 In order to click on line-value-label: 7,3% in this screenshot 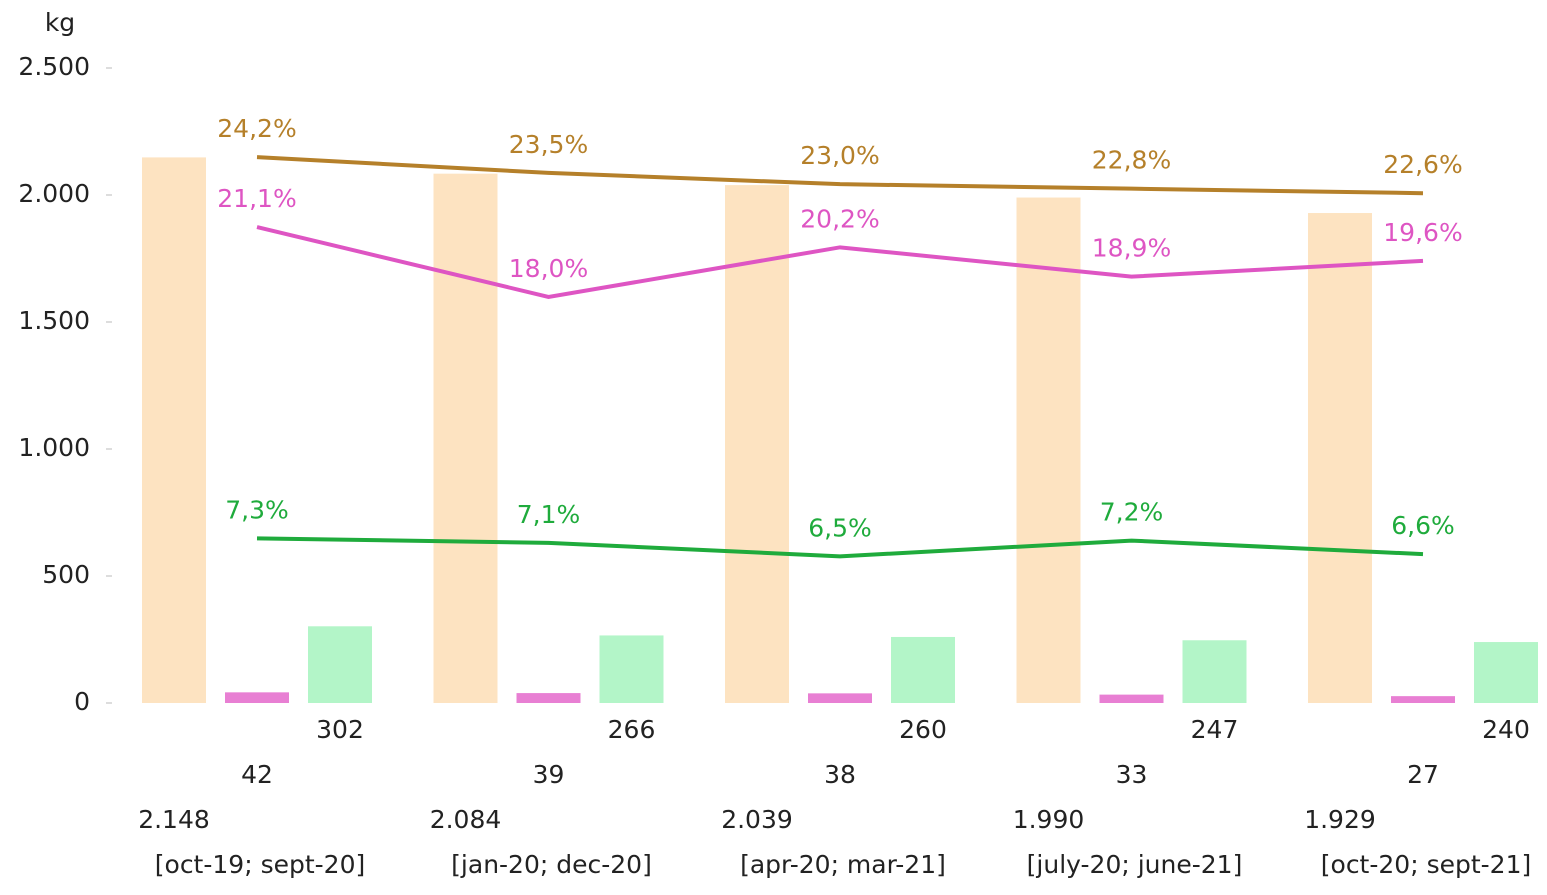, I will do `click(257, 509)`.